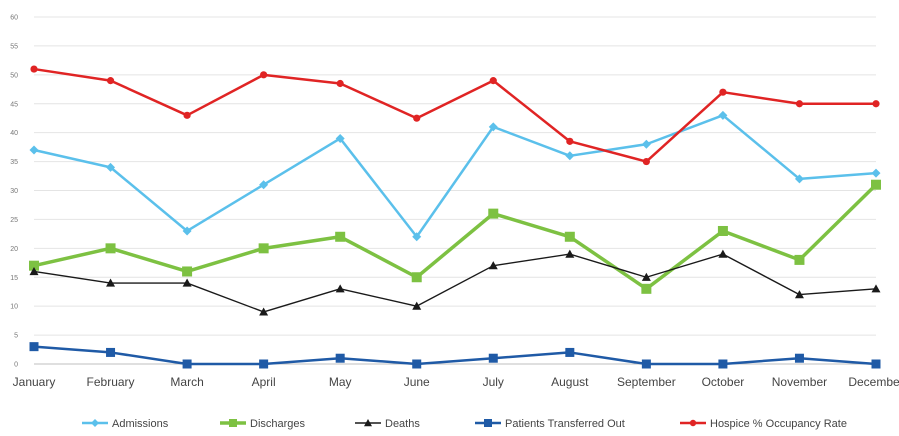 The image size is (899, 436). I want to click on y-tick-label: 55, so click(14, 46).